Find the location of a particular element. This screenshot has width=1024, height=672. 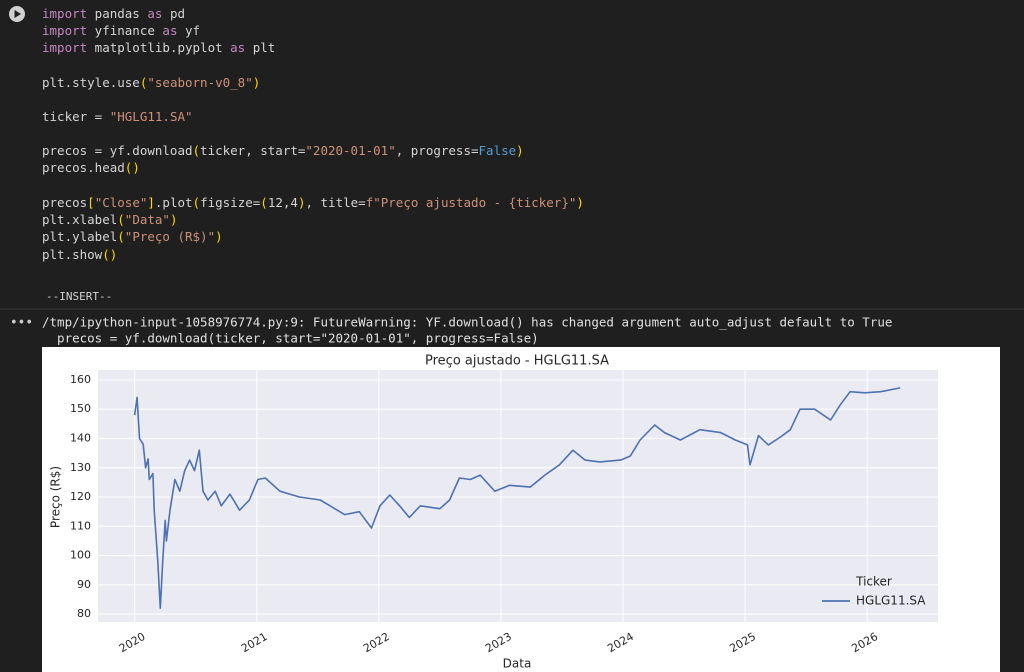

y-tick-label: 110 is located at coordinates (80, 525).